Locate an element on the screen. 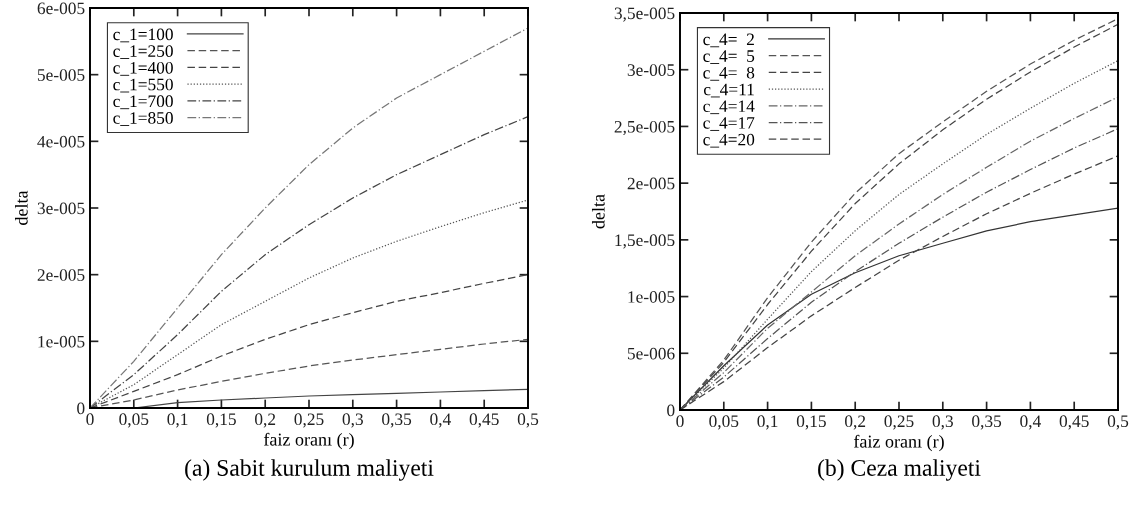 The image size is (1141, 505). y-tick-label: 6e-005 is located at coordinates (61, 8).